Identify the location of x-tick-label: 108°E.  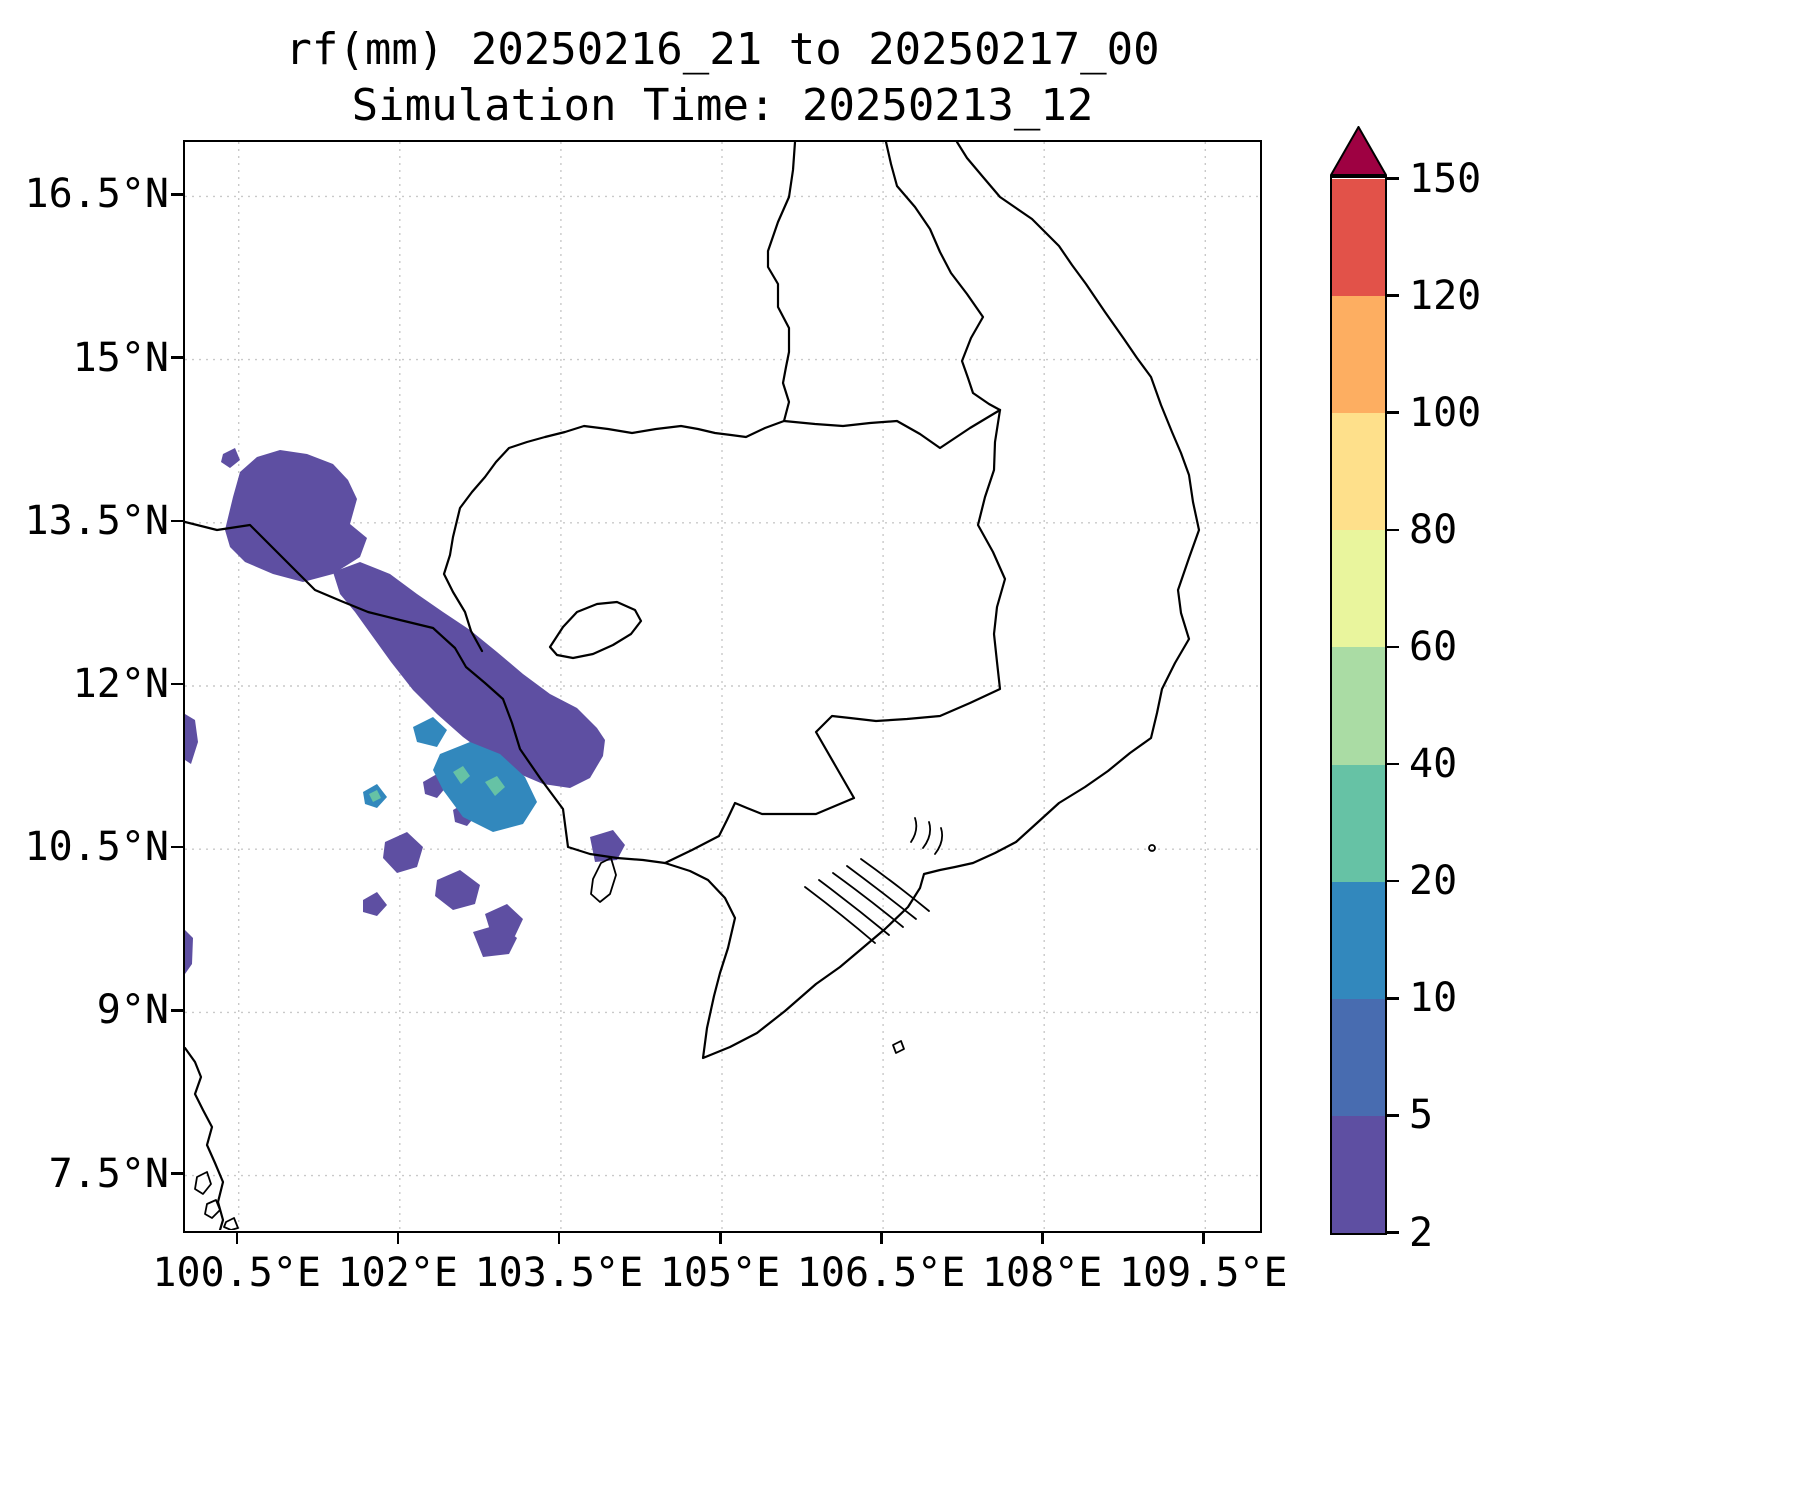
(1042, 1273).